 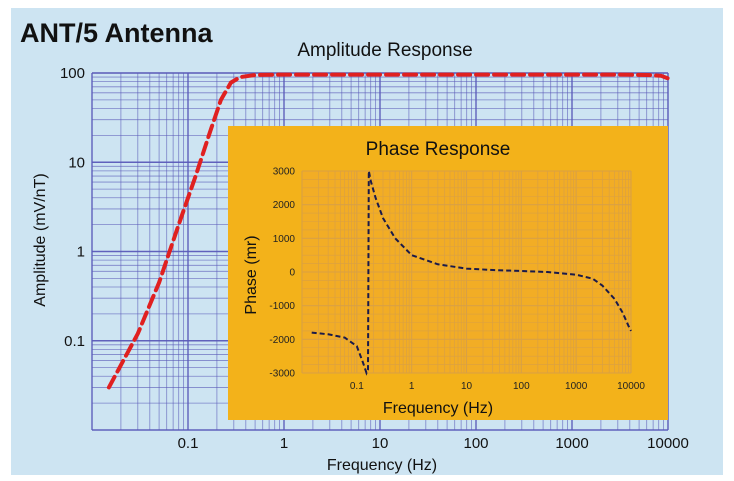 I want to click on phase-y-tick-label: 0, so click(x=292, y=273).